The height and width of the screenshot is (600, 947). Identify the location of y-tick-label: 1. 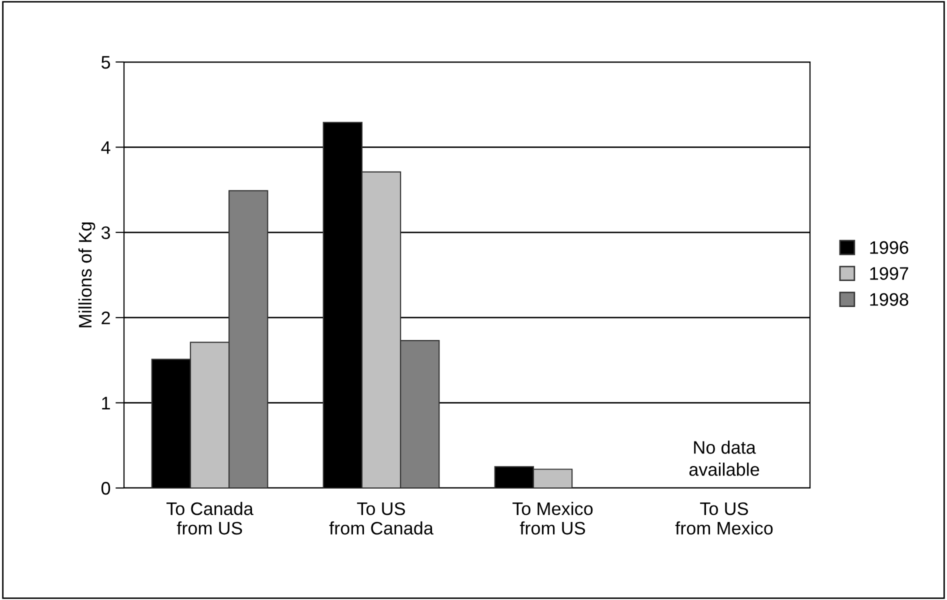
(106, 403).